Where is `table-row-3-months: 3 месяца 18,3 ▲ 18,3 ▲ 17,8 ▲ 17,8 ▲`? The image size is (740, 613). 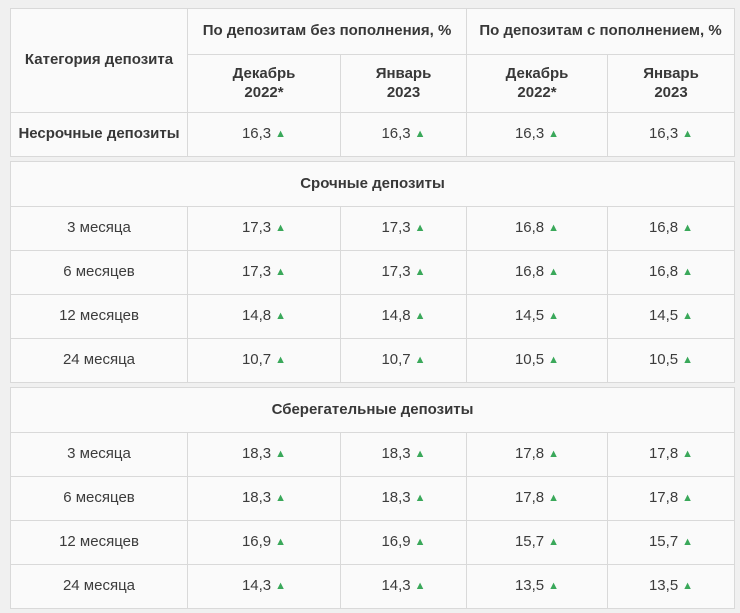 table-row-3-months: 3 месяца 18,3 ▲ 18,3 ▲ 17,8 ▲ 17,8 ▲ is located at coordinates (373, 454).